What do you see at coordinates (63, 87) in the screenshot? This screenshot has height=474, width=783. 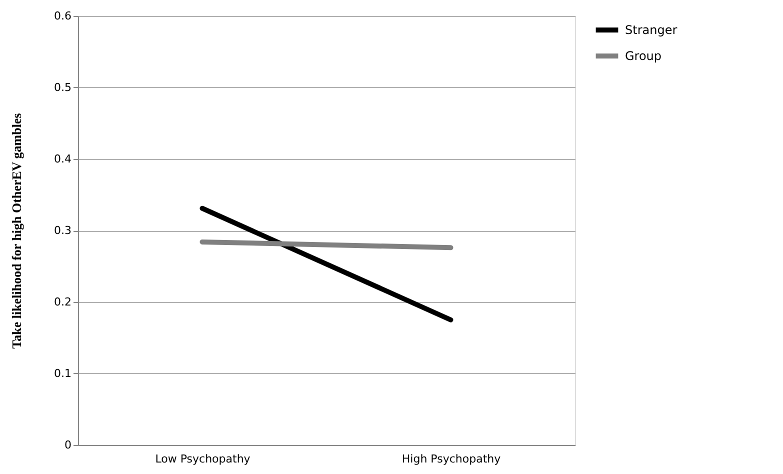 I see `y-tick-label: 0.5` at bounding box center [63, 87].